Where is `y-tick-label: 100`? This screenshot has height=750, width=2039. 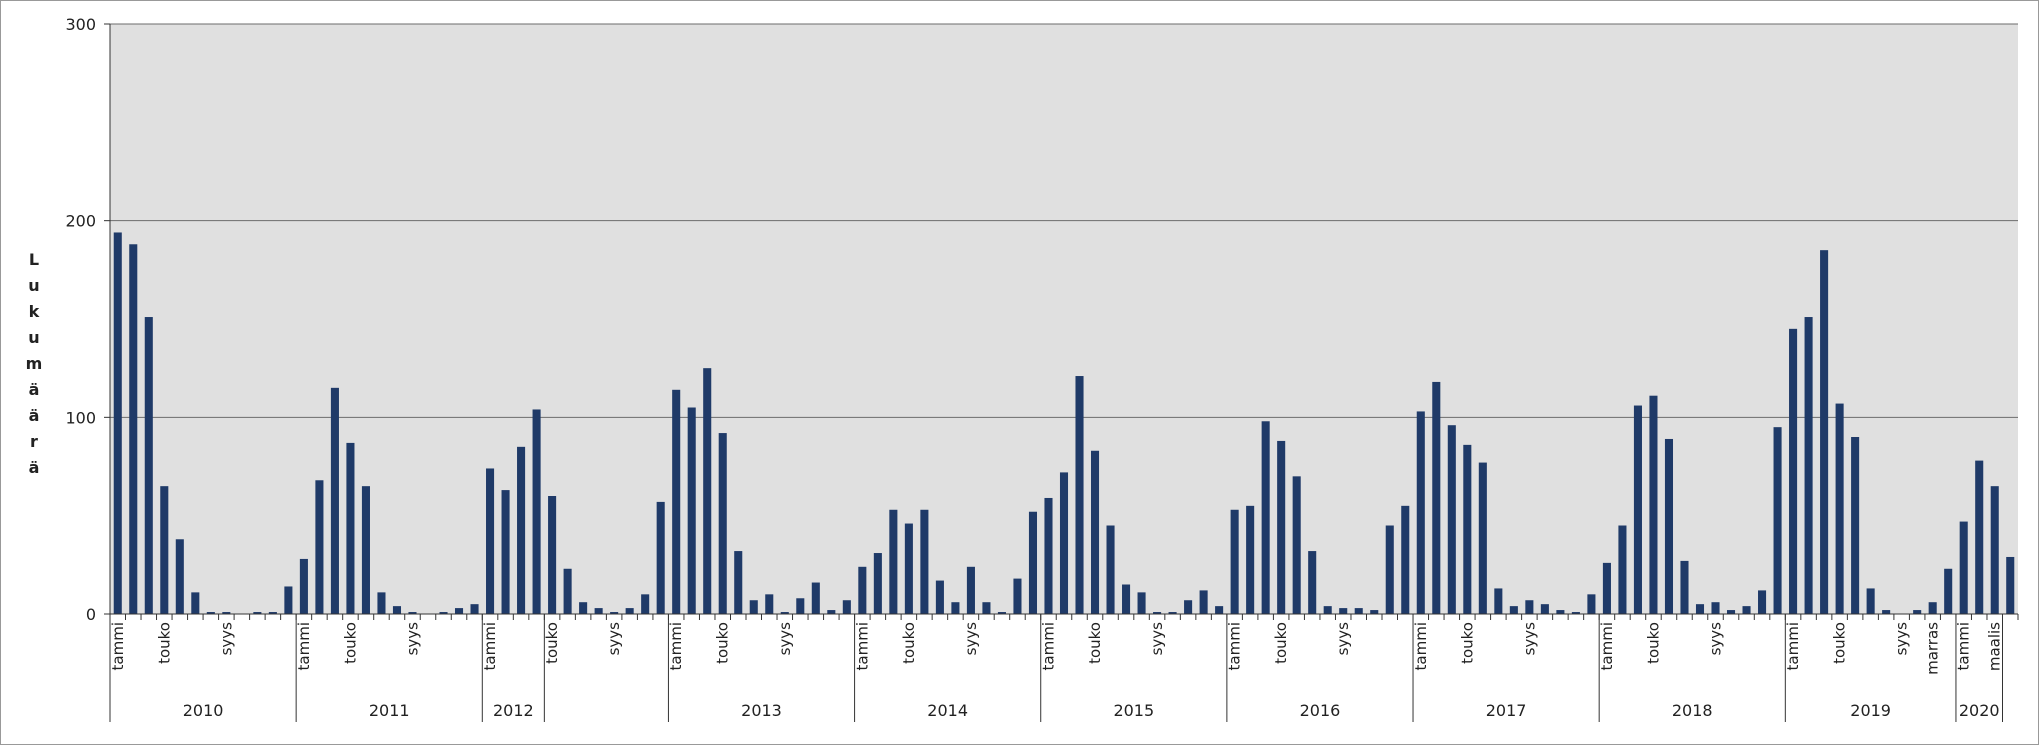
y-tick-label: 100 is located at coordinates (80, 417).